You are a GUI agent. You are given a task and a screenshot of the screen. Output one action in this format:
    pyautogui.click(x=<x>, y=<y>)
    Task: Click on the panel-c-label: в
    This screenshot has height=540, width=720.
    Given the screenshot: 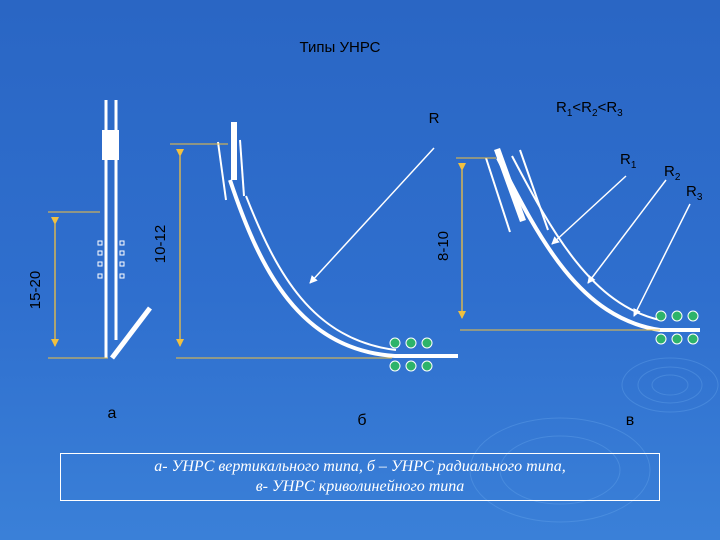 What is the action you would take?
    pyautogui.click(x=630, y=420)
    